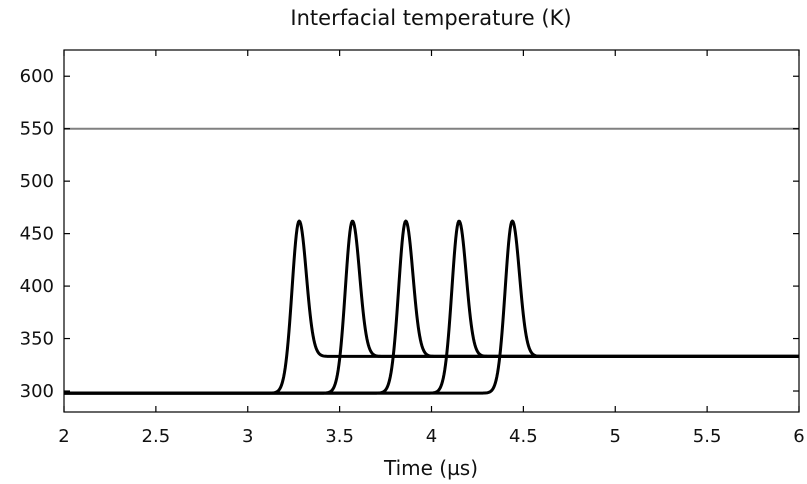 This screenshot has width=807, height=484. Describe the element at coordinates (247, 436) in the screenshot. I see `x-tick-label: 3` at that location.